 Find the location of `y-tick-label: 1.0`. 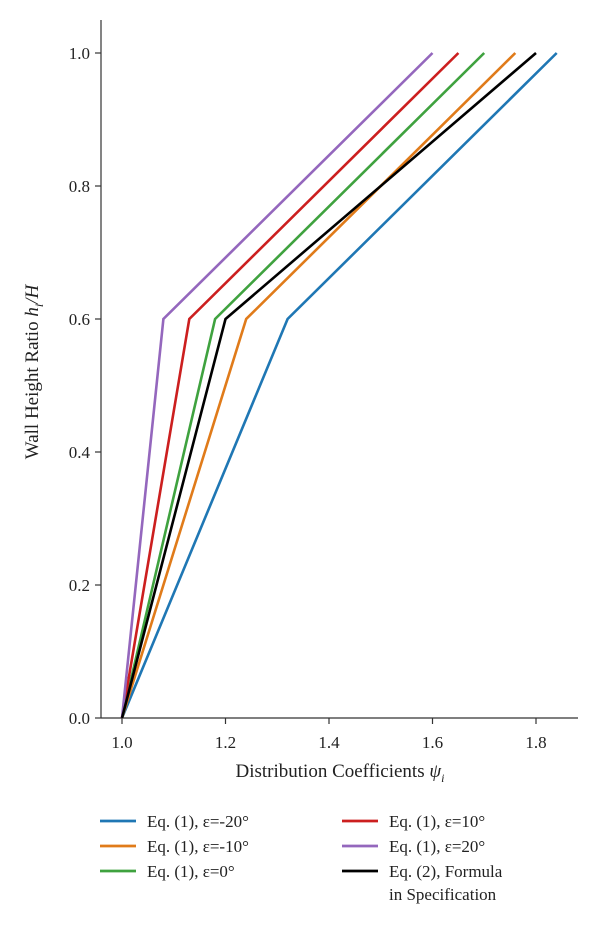

y-tick-label: 1.0 is located at coordinates (79, 53).